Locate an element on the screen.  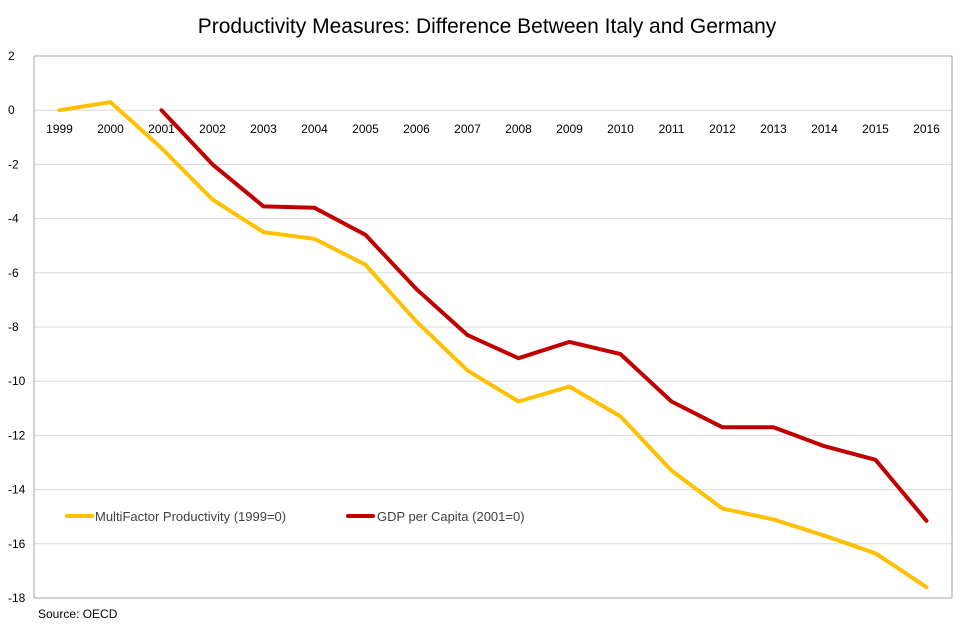
y-tick-label: -10 is located at coordinates (17, 381).